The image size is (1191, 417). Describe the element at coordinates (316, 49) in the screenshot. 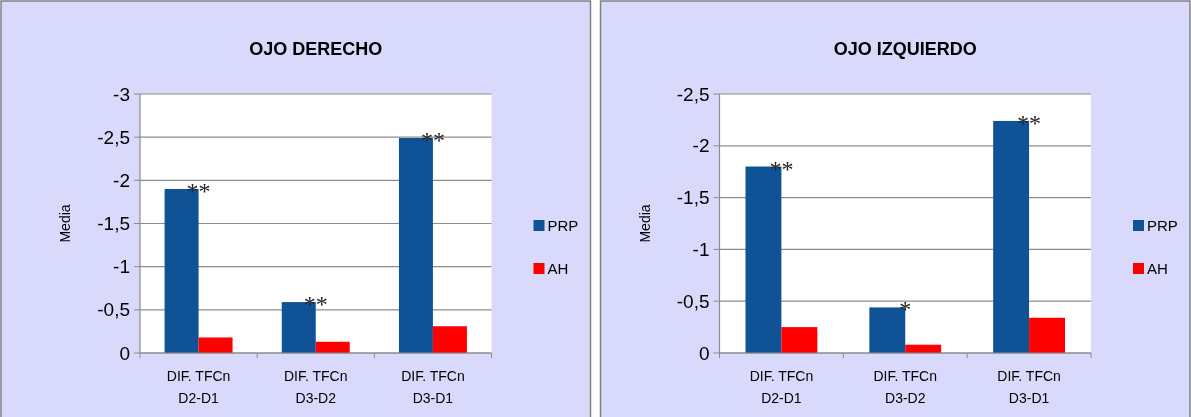

I see `chart-title: OJO DERECHO` at that location.